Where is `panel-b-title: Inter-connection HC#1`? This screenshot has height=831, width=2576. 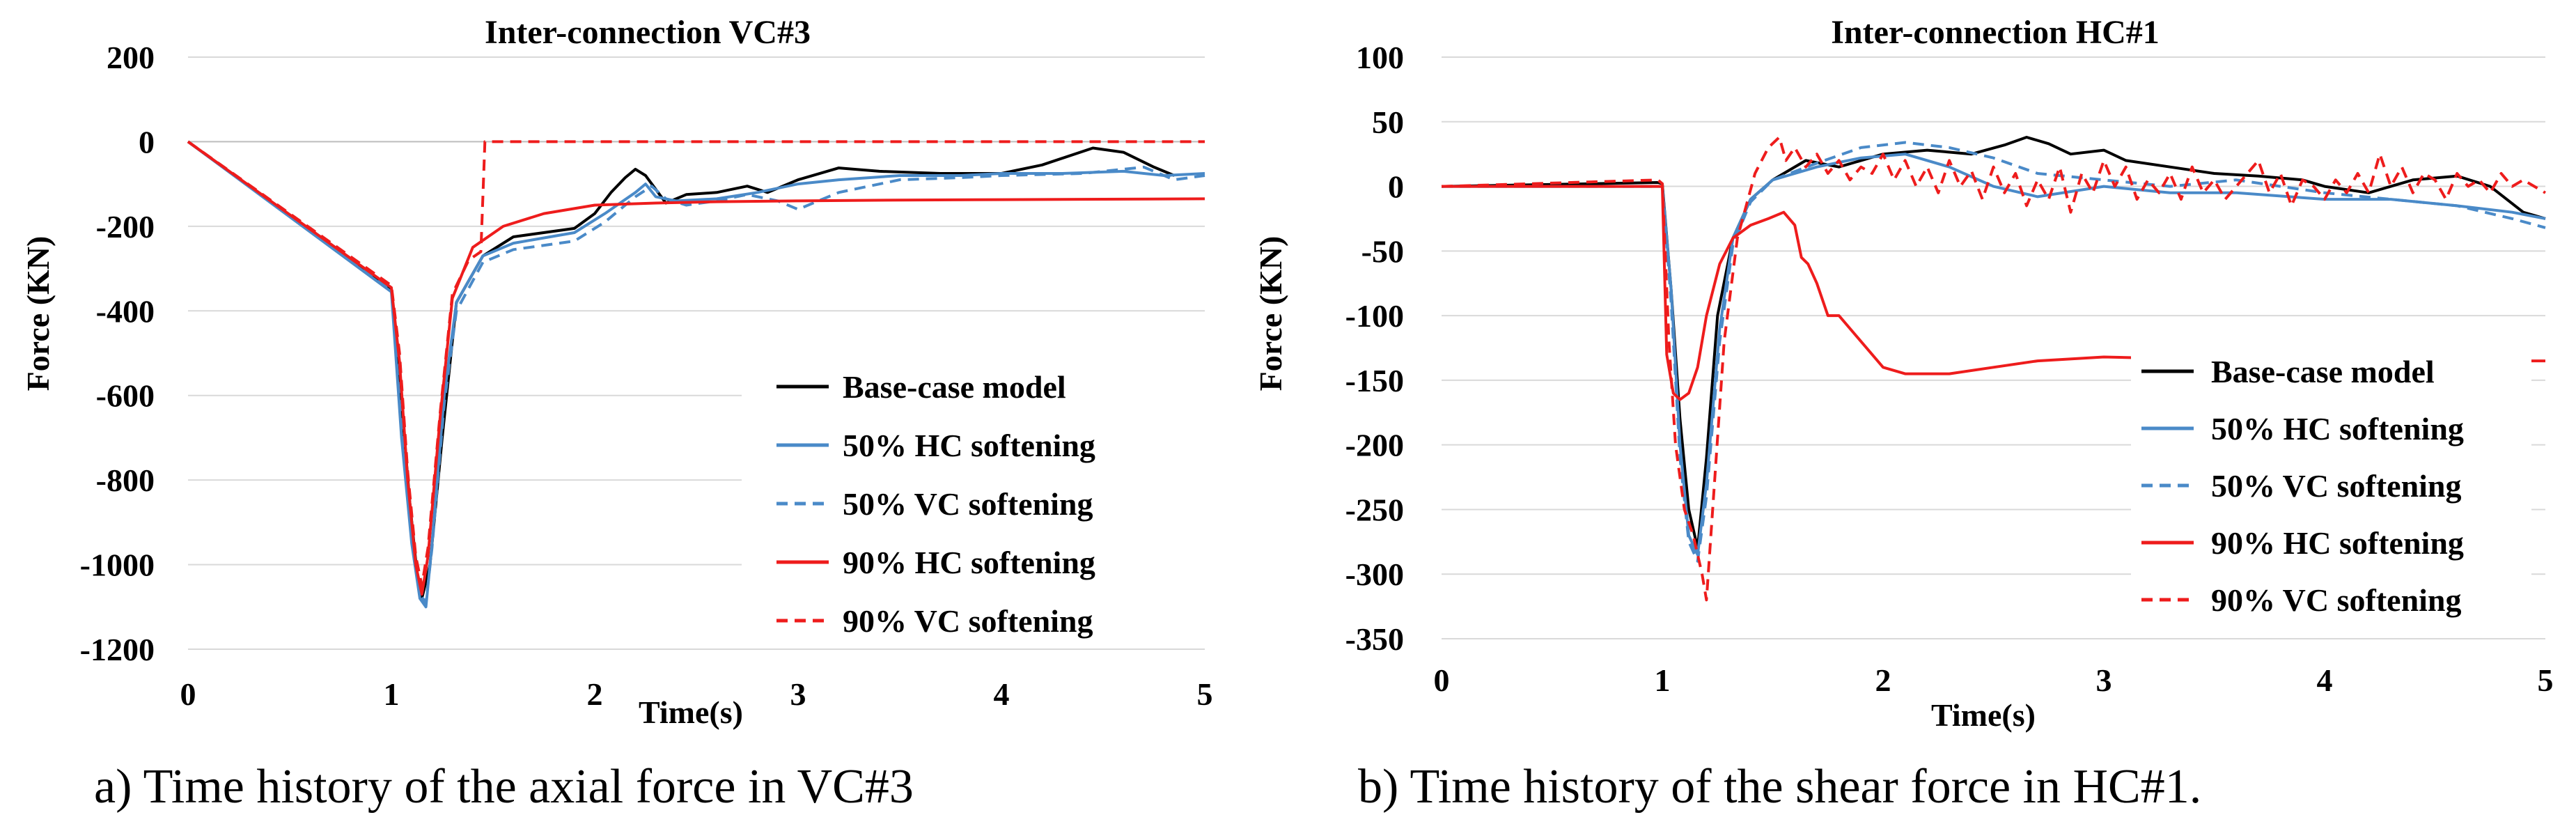 panel-b-title: Inter-connection HC#1 is located at coordinates (1996, 32).